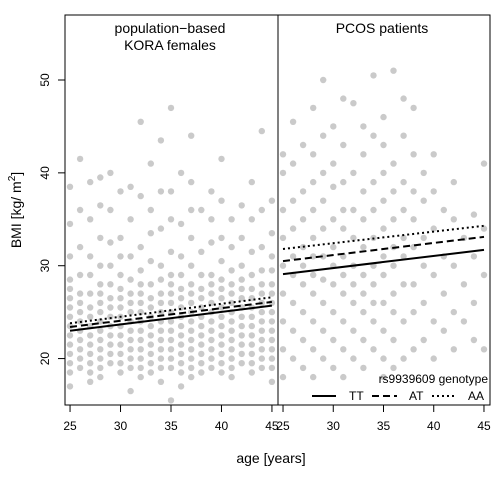  Describe the element at coordinates (416, 396) in the screenshot. I see `legend-label-at: AT` at that location.